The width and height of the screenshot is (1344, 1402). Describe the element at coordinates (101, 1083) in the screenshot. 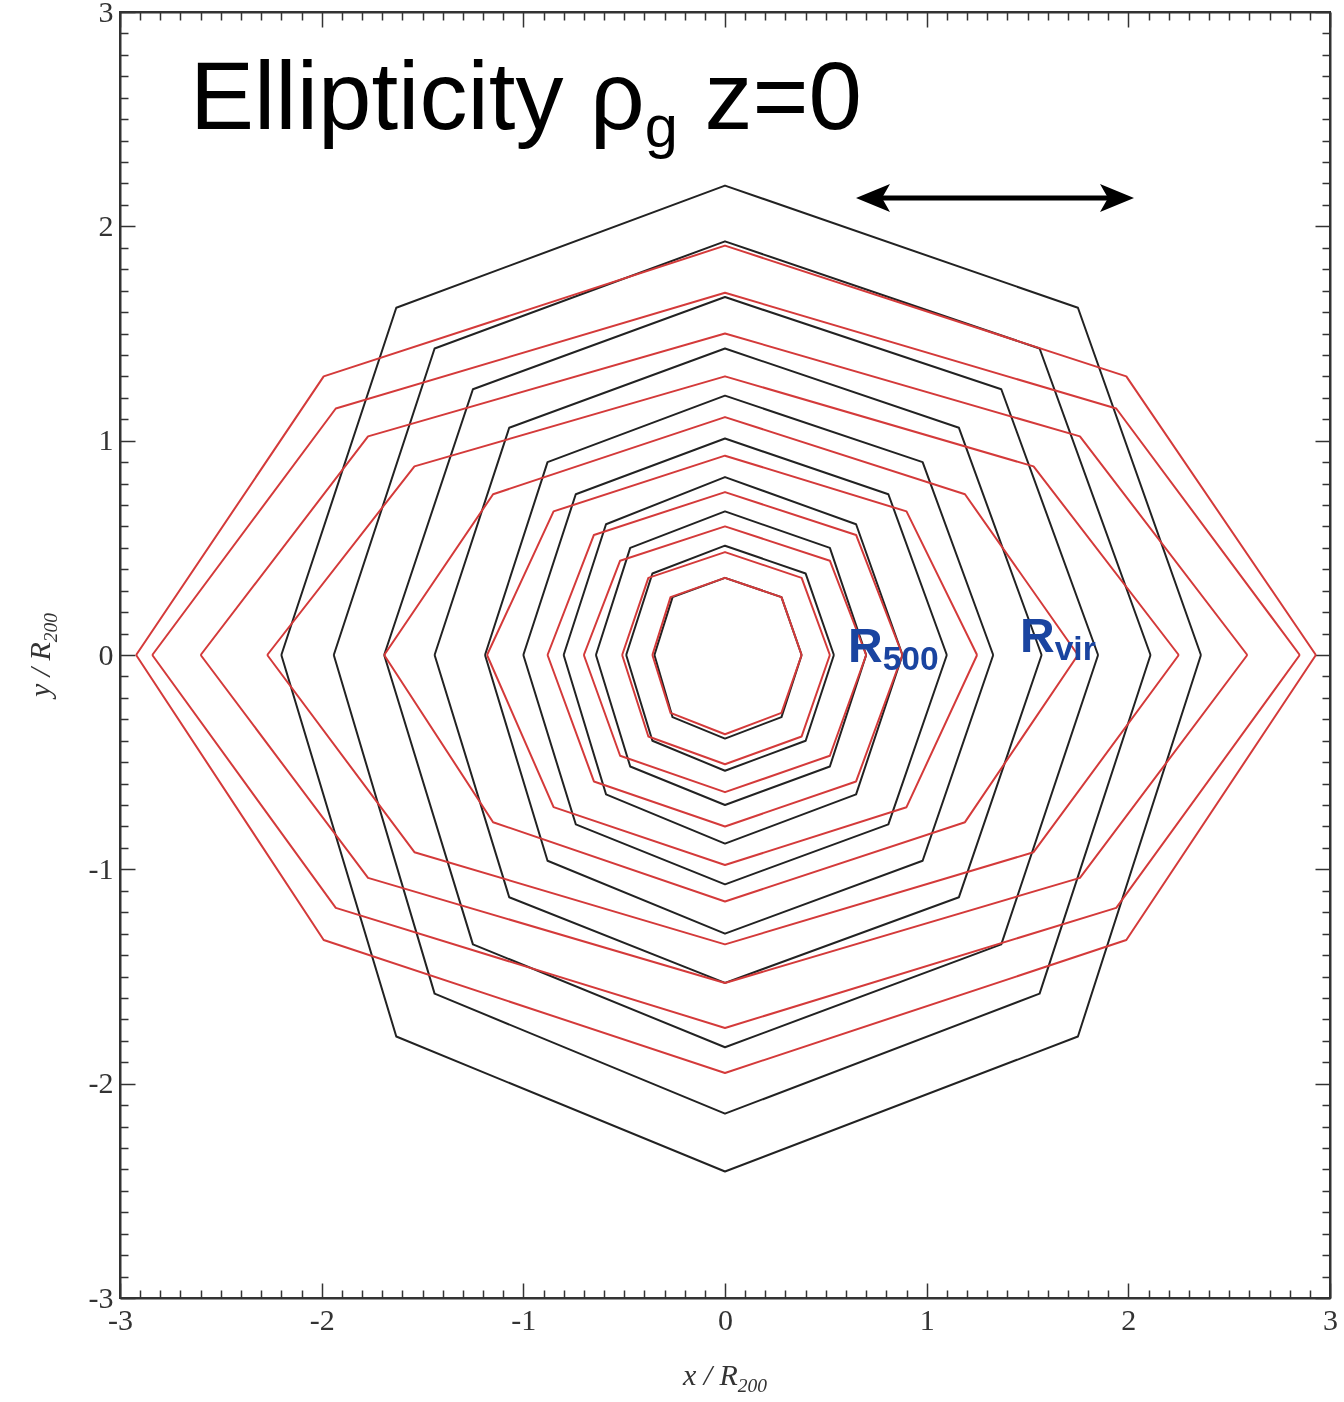

I see `y-tick-label: -2` at that location.